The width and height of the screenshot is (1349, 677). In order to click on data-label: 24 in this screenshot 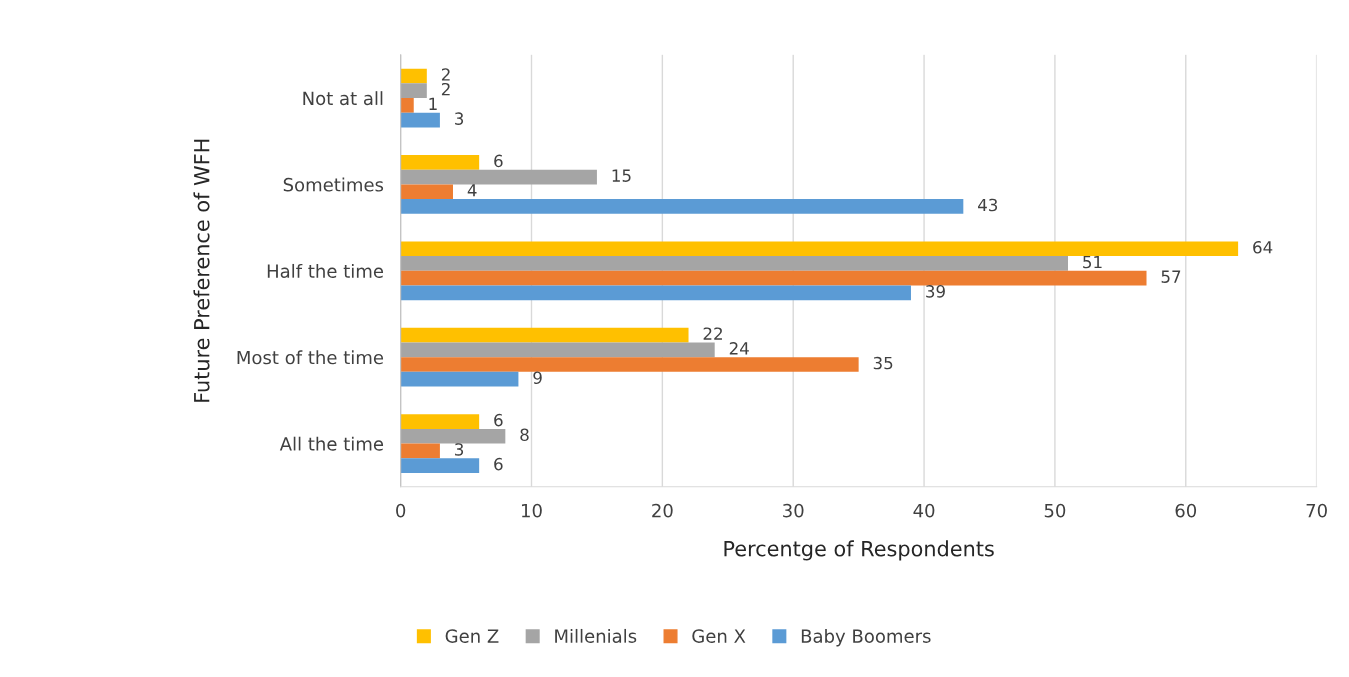, I will do `click(739, 348)`.